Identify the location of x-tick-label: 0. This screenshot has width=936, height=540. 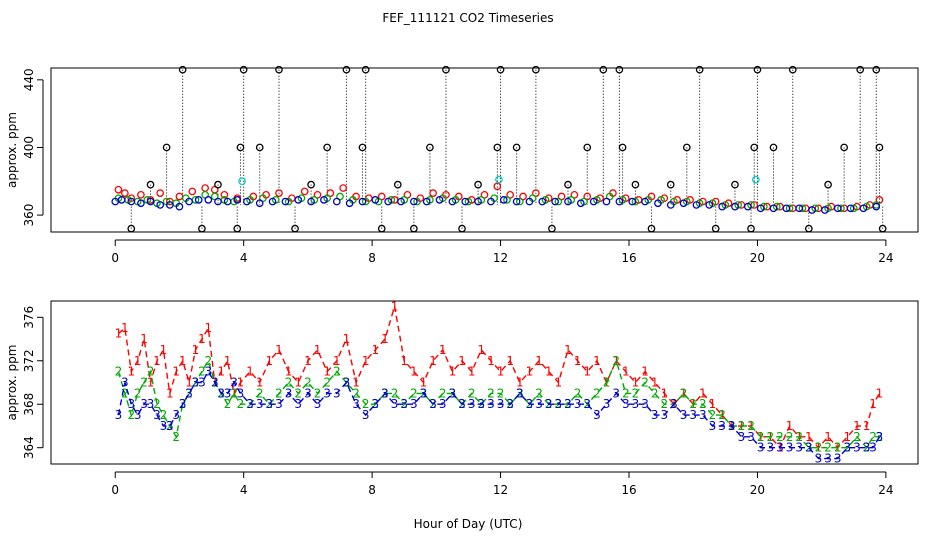
(115, 490).